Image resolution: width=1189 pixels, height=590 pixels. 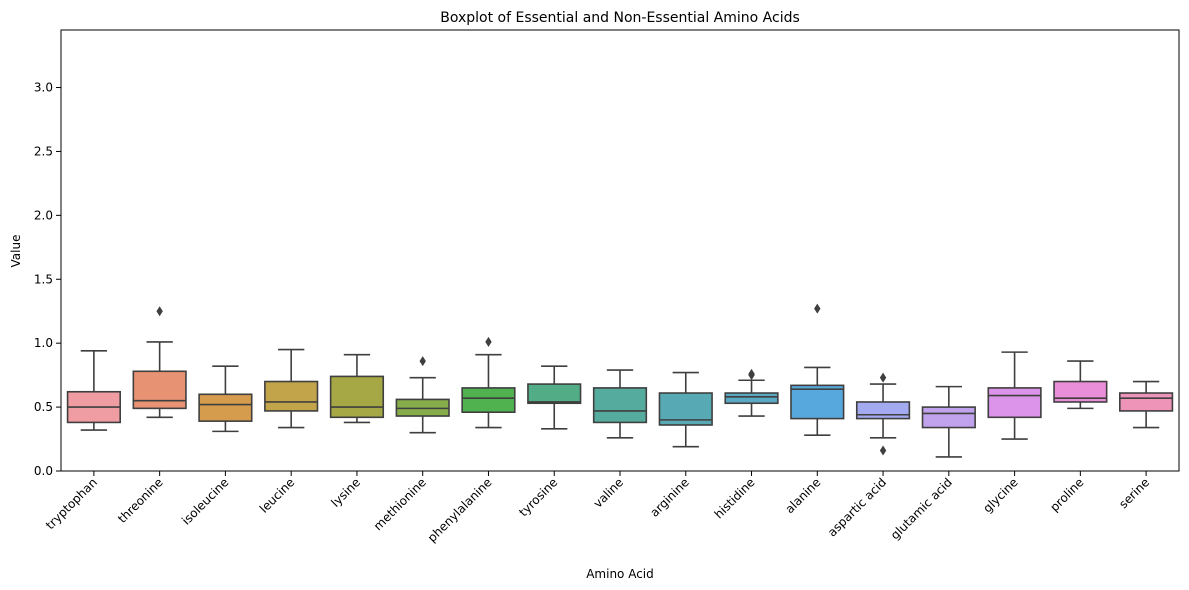 What do you see at coordinates (93, 390) in the screenshot?
I see `box-group-tryptophan` at bounding box center [93, 390].